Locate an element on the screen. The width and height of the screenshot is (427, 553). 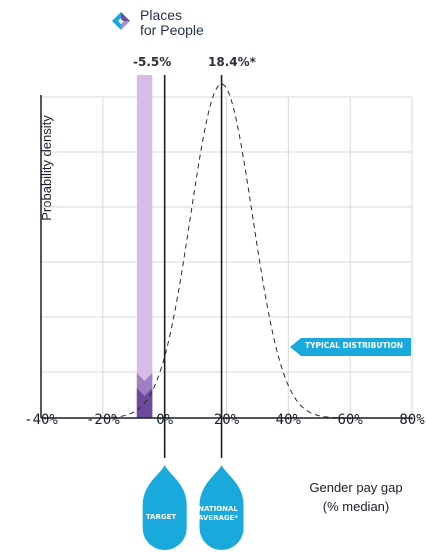
logo-mark-icon is located at coordinates (121, 21).